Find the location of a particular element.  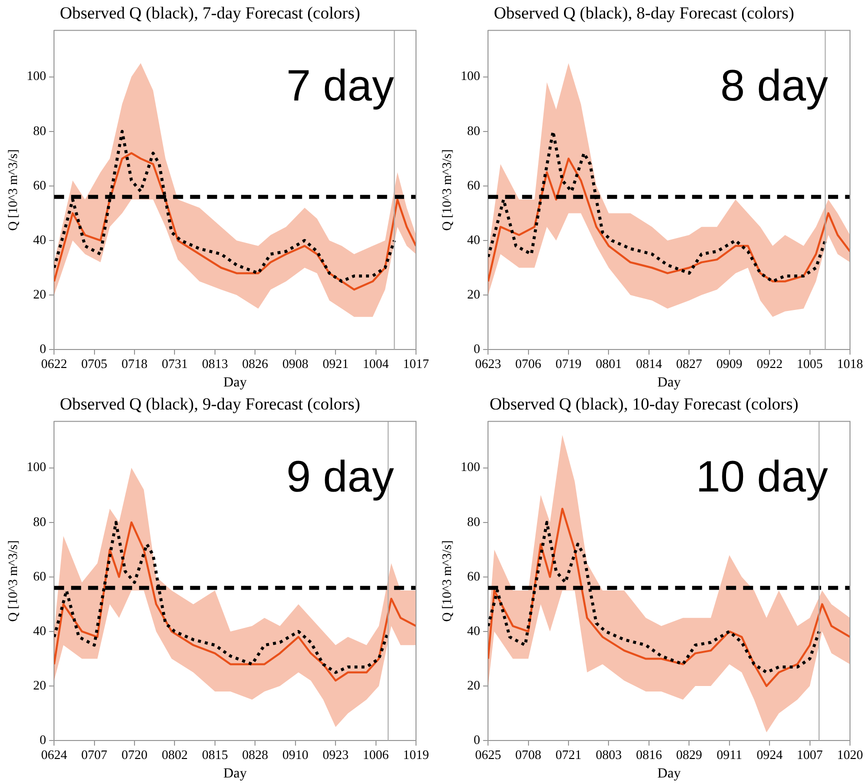

x-tick-label: 0708 is located at coordinates (528, 754).